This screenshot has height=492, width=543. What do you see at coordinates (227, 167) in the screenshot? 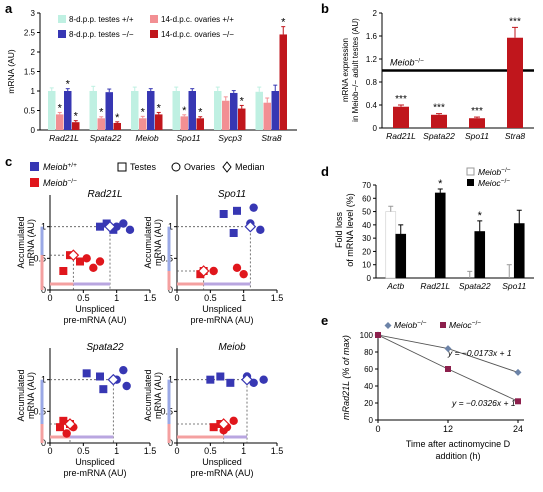
I see `legend-diamond-icon` at bounding box center [227, 167].